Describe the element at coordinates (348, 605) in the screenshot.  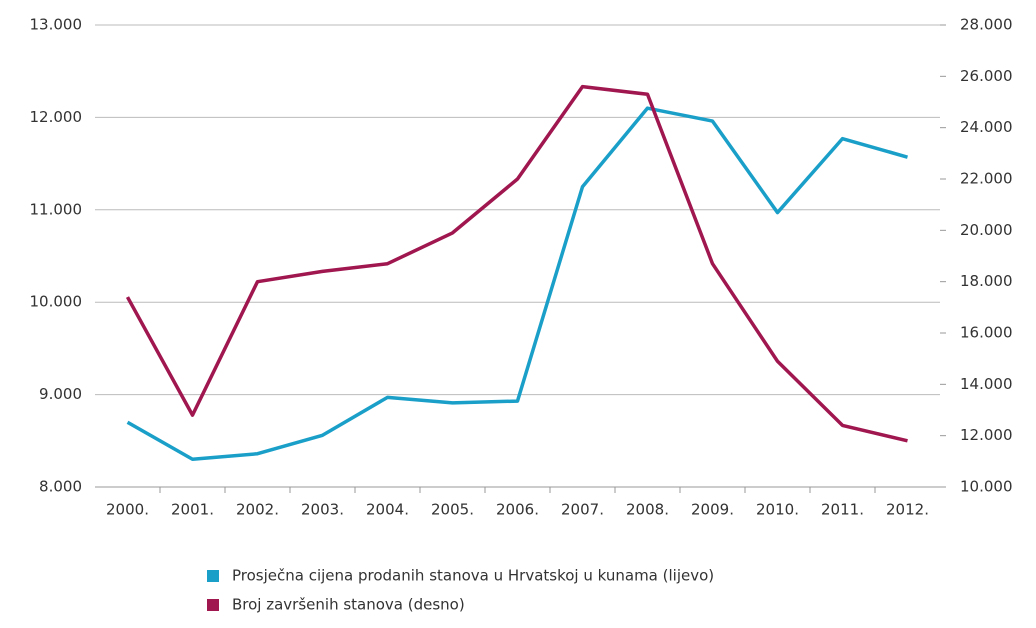
I see `legend-label: Broj završenih stanova (desno)` at that location.